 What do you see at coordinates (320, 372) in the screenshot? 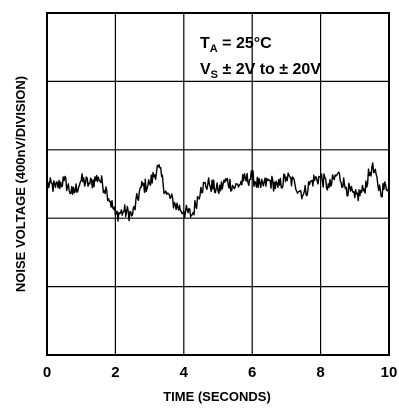
I see `x-tick-label: 8` at bounding box center [320, 372].